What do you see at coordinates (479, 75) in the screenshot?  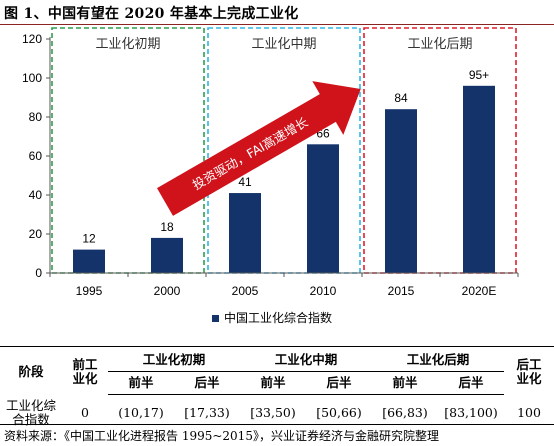 I see `data-label: 95+` at bounding box center [479, 75].